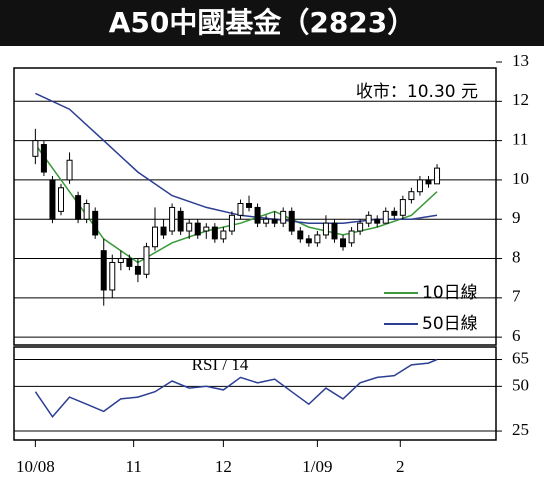  Describe the element at coordinates (220, 364) in the screenshot. I see `rsi-title: RSI / 14` at that location.